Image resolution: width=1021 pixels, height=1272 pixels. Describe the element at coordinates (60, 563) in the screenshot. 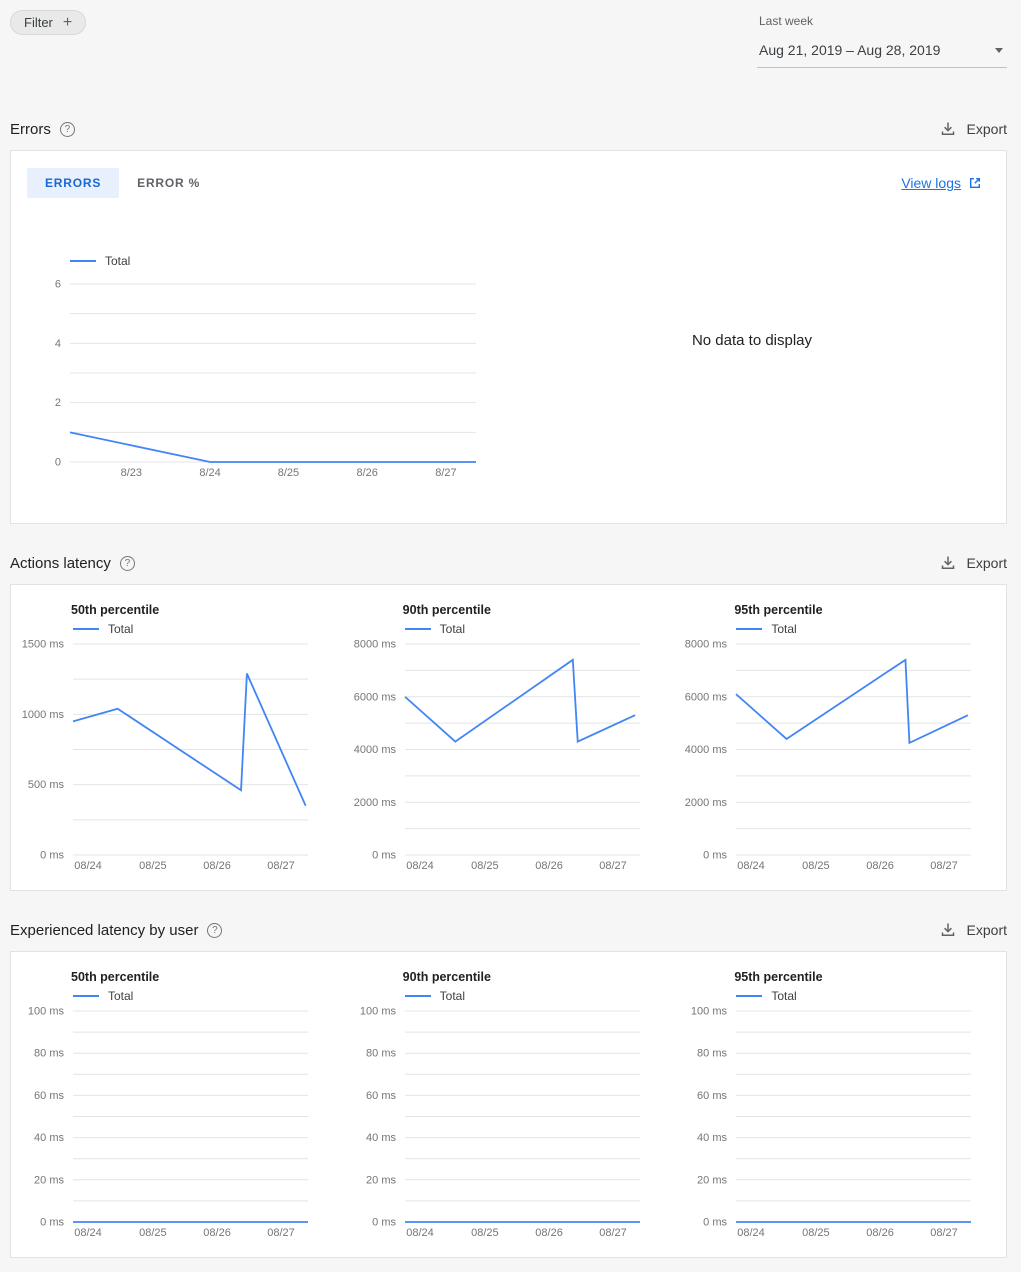

I see `actions-latency-title: Actions latency` at that location.